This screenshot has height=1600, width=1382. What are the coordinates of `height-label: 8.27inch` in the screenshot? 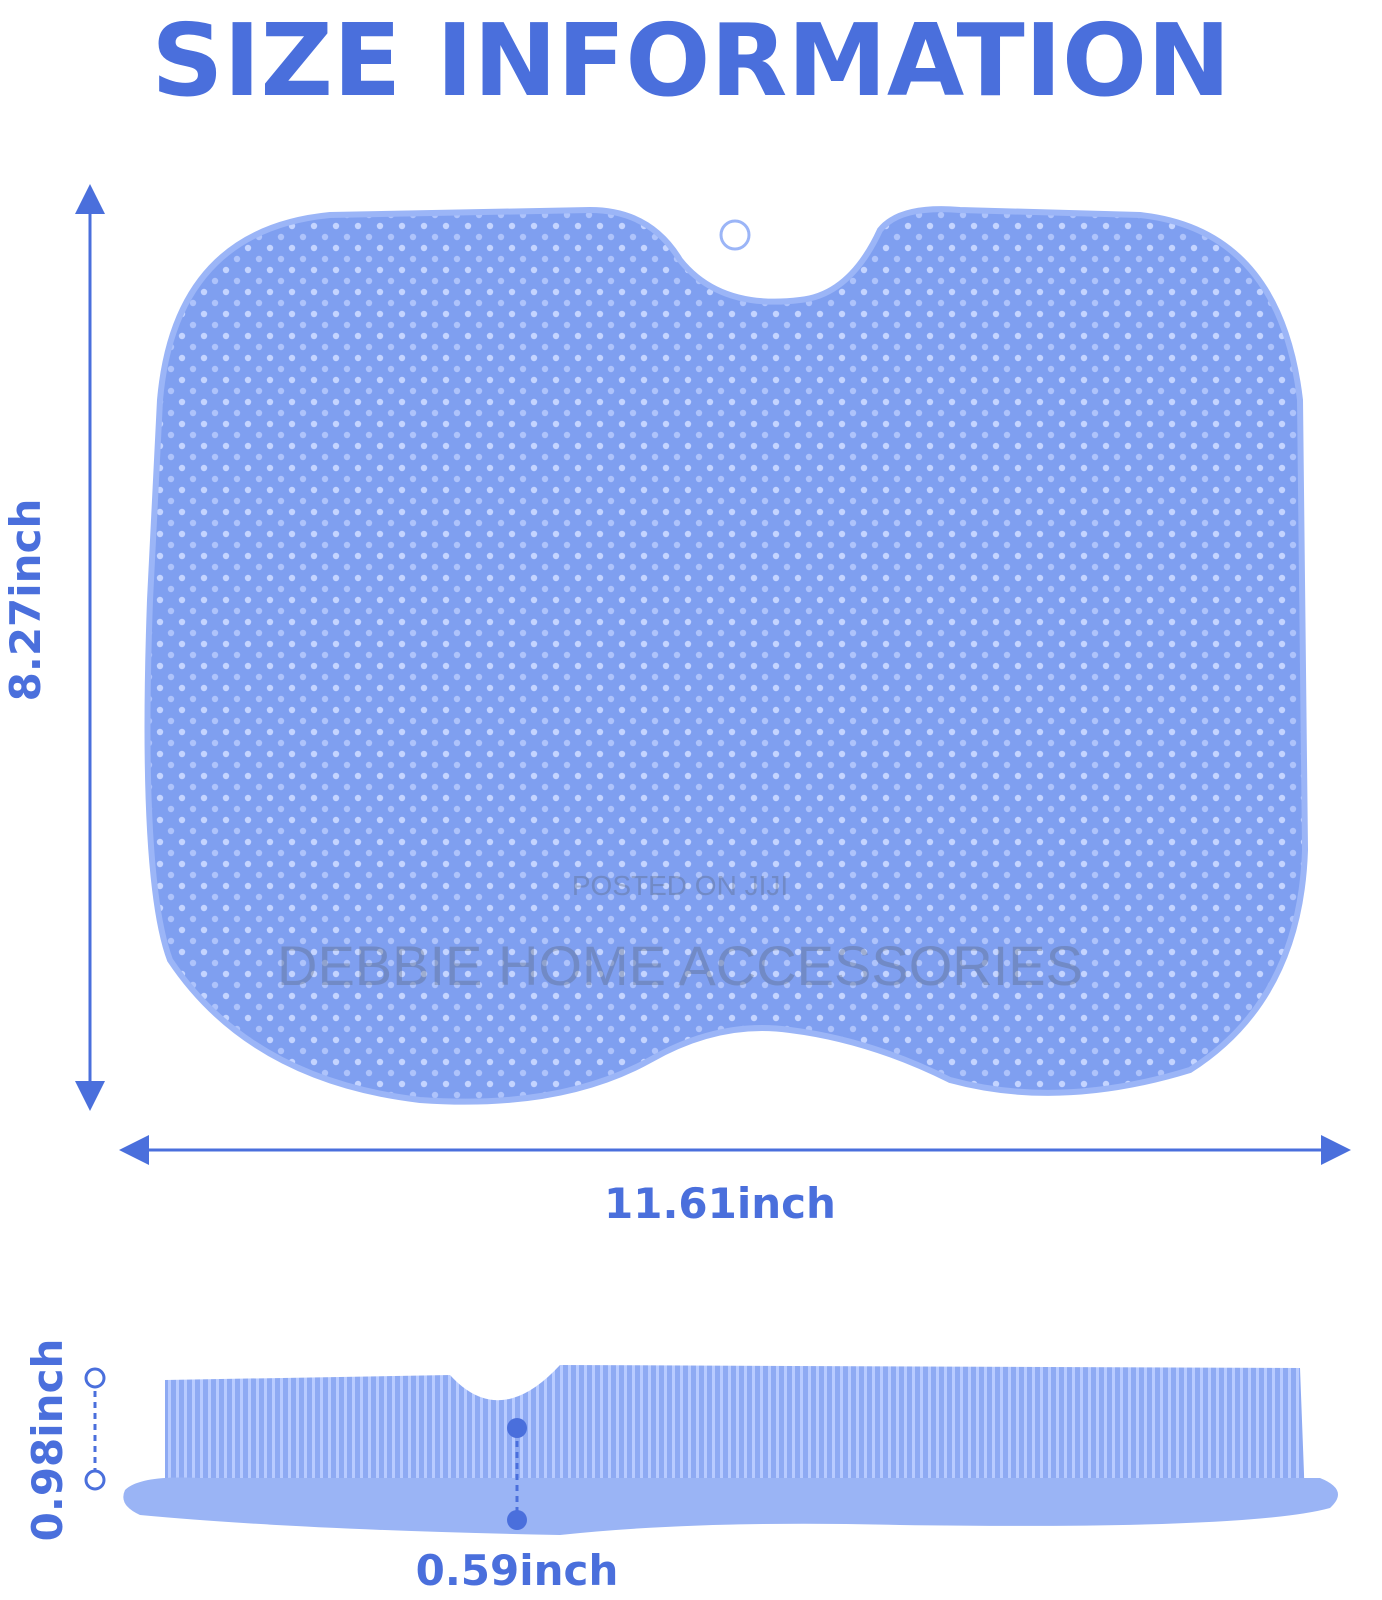 It's located at (25, 600).